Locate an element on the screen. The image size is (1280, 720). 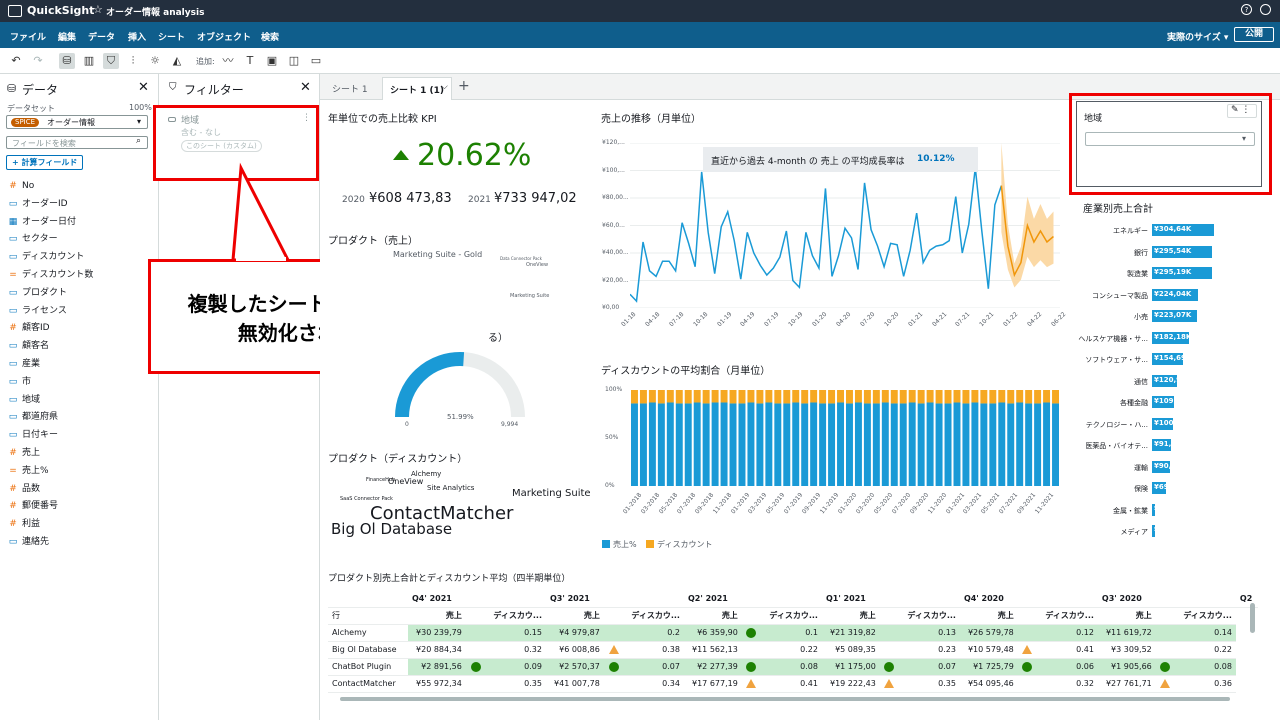
field-item: ▭ 市 is located at coordinates (19, 382).